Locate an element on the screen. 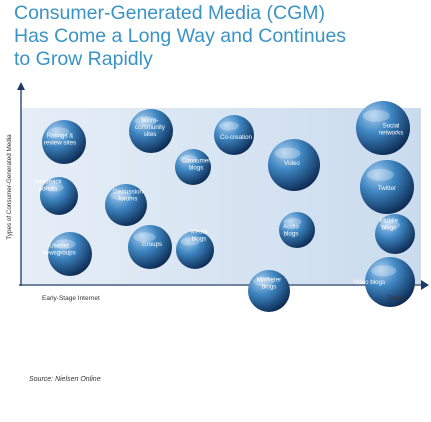  bubble-video-blogs: Video blogs is located at coordinates (384, 282).